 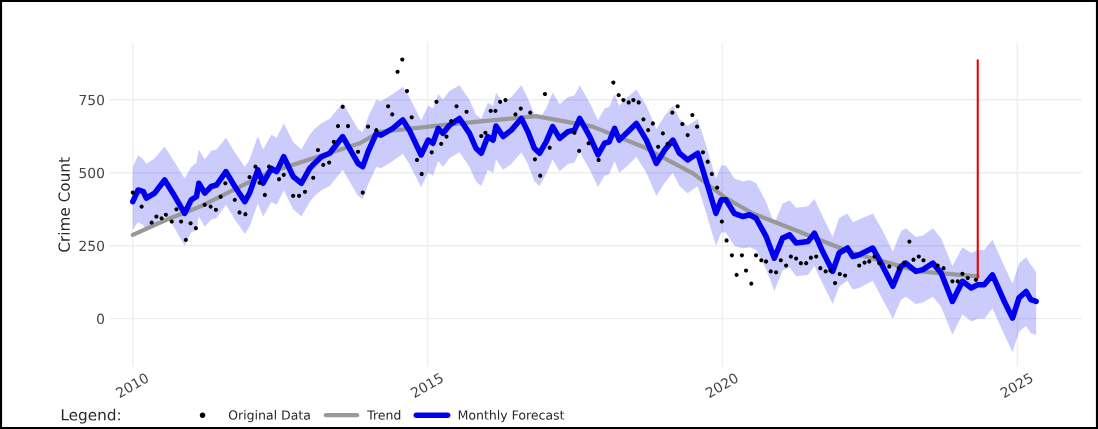 What do you see at coordinates (92, 246) in the screenshot?
I see `y-tick-label: 250` at bounding box center [92, 246].